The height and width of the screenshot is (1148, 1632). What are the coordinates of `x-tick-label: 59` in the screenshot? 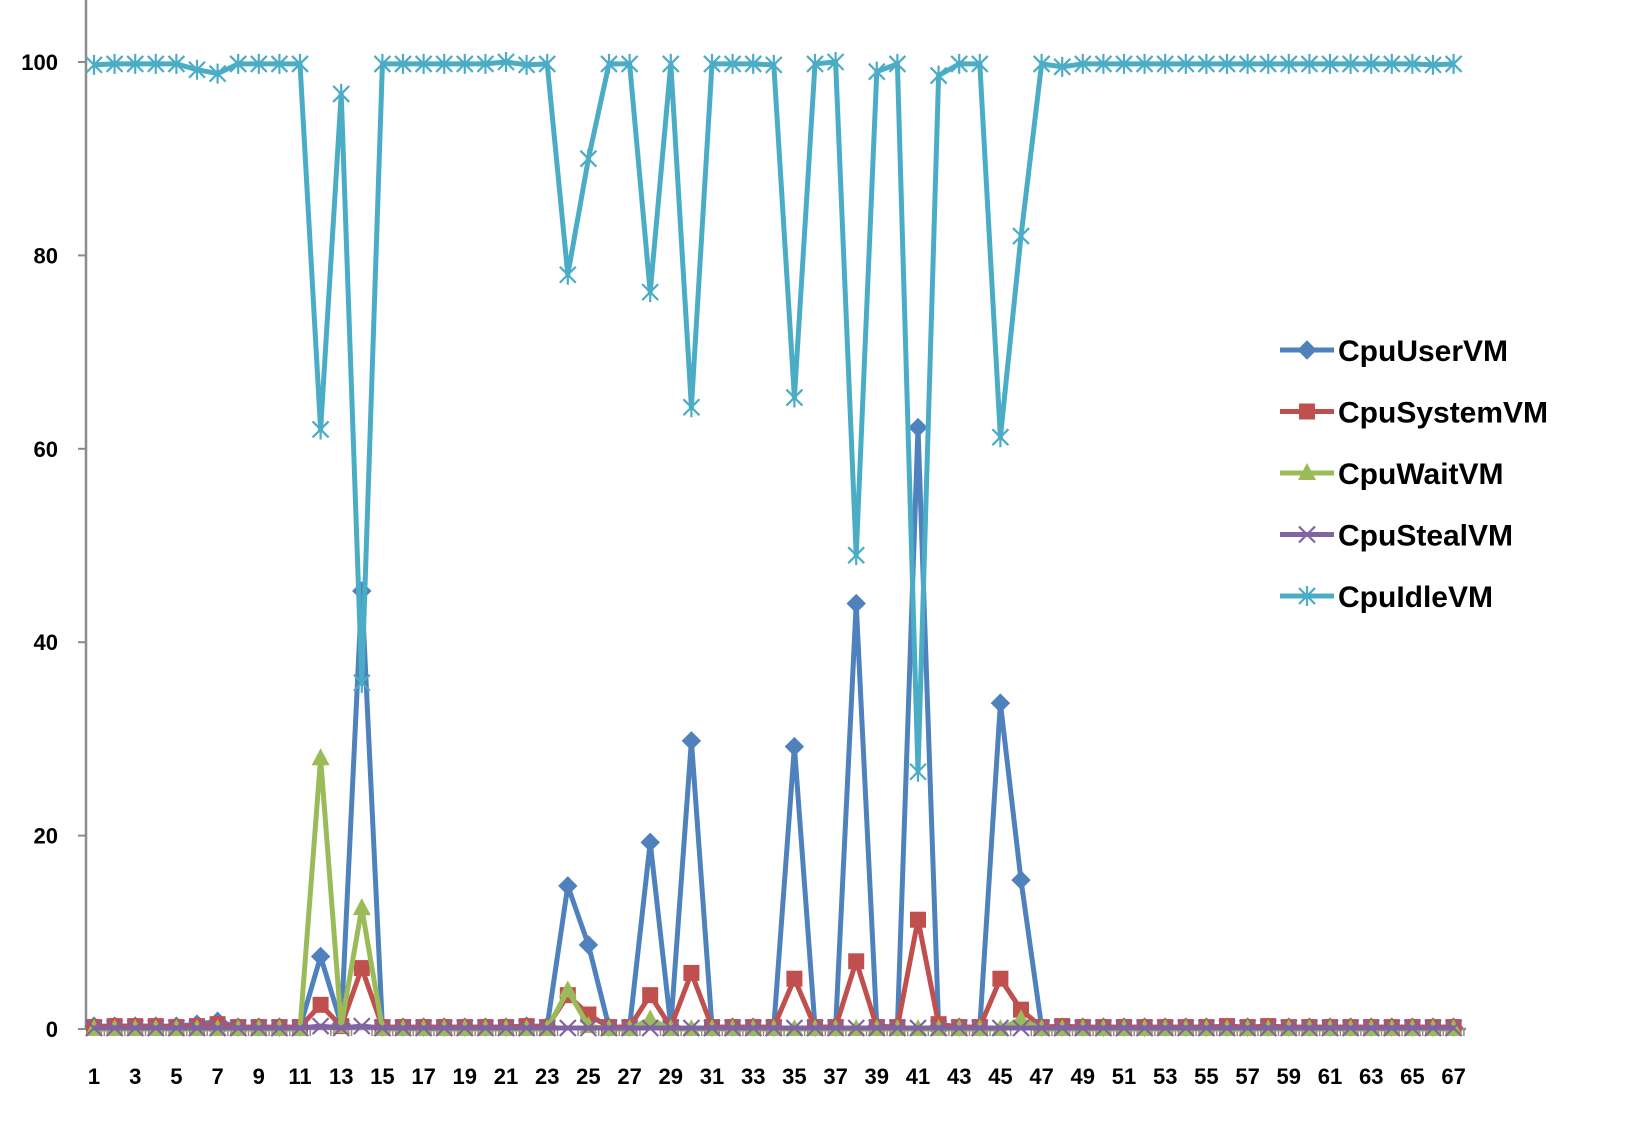 It's located at (1289, 1076).